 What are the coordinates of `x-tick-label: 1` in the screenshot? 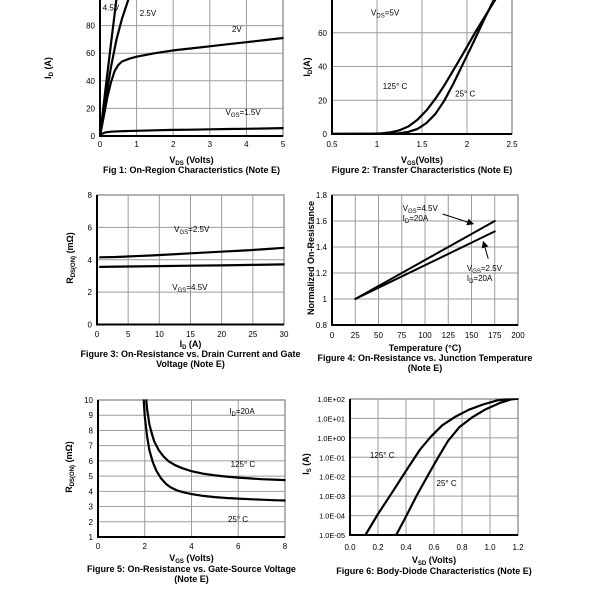 It's located at (377, 144).